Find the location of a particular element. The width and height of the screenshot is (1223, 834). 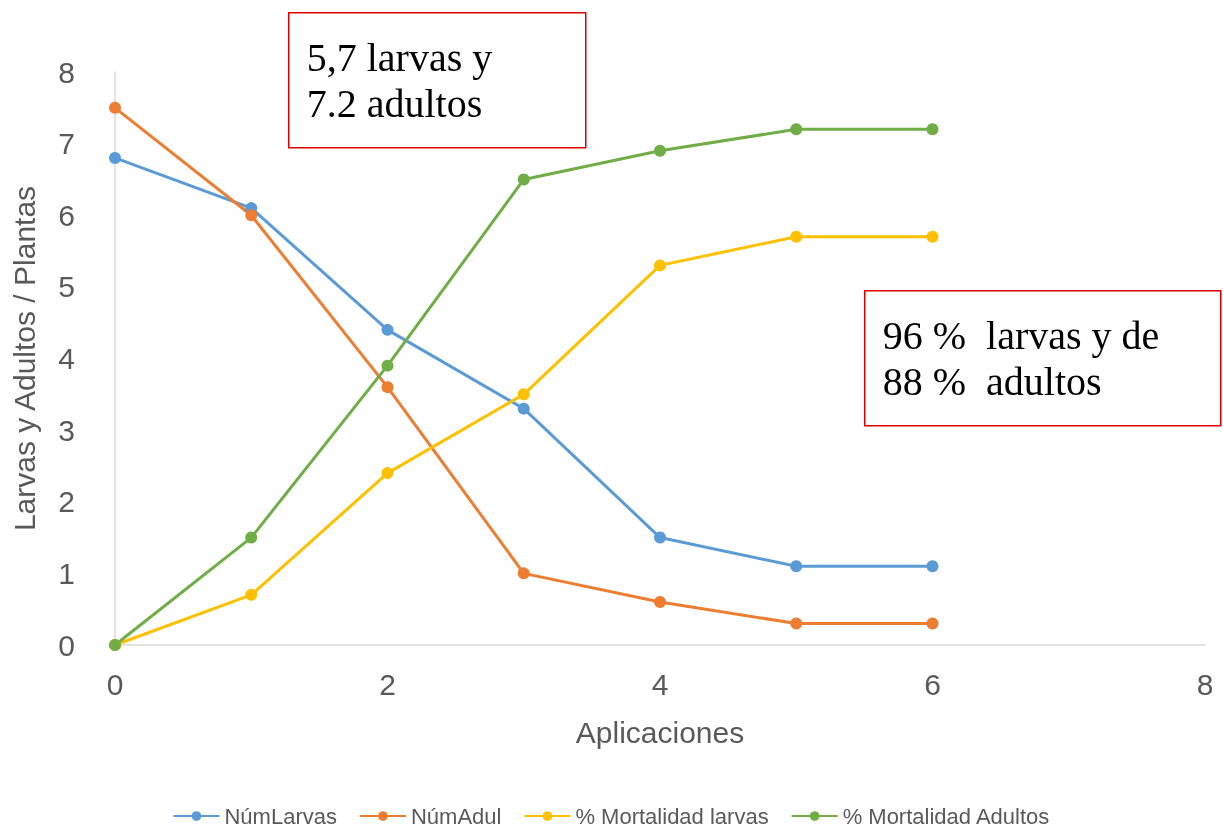

y-tick-label: 8 is located at coordinates (66, 72).